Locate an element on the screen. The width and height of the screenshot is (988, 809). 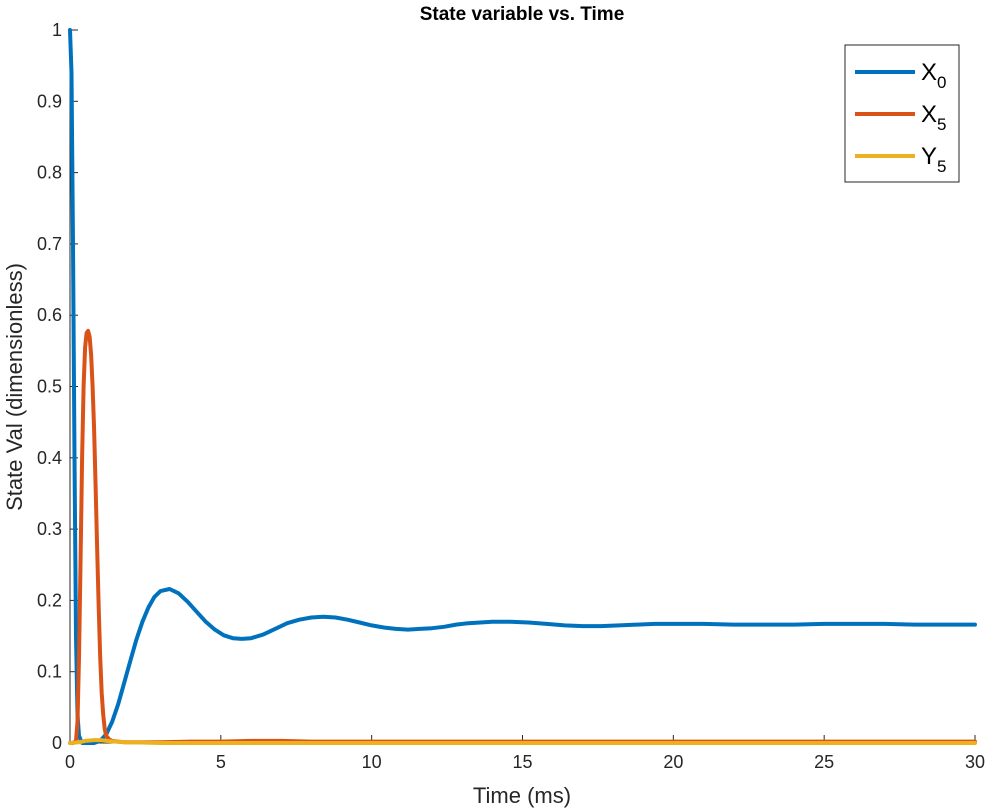
legend-label: X0 is located at coordinates (933, 75).